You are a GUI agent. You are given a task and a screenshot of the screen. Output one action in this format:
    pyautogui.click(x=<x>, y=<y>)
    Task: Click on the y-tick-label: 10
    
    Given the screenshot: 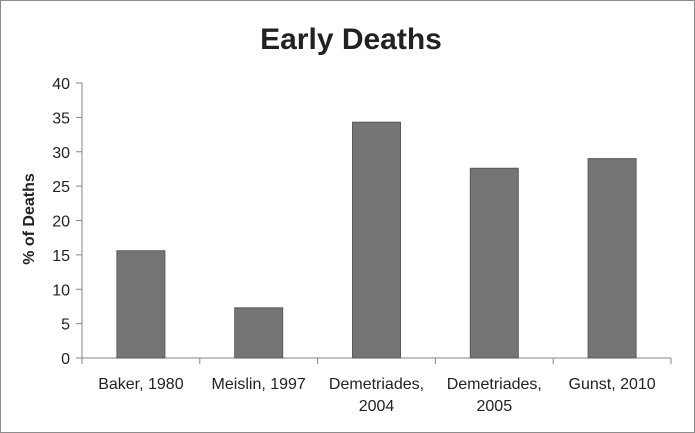 What is the action you would take?
    pyautogui.click(x=61, y=290)
    